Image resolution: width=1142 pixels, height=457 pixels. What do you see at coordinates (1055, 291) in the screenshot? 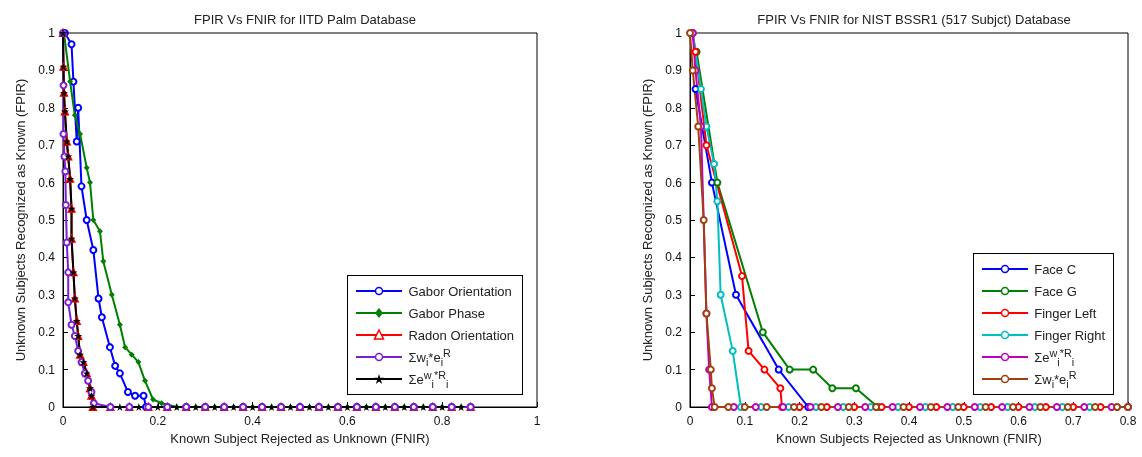
I see `legend-label: Face G` at bounding box center [1055, 291].